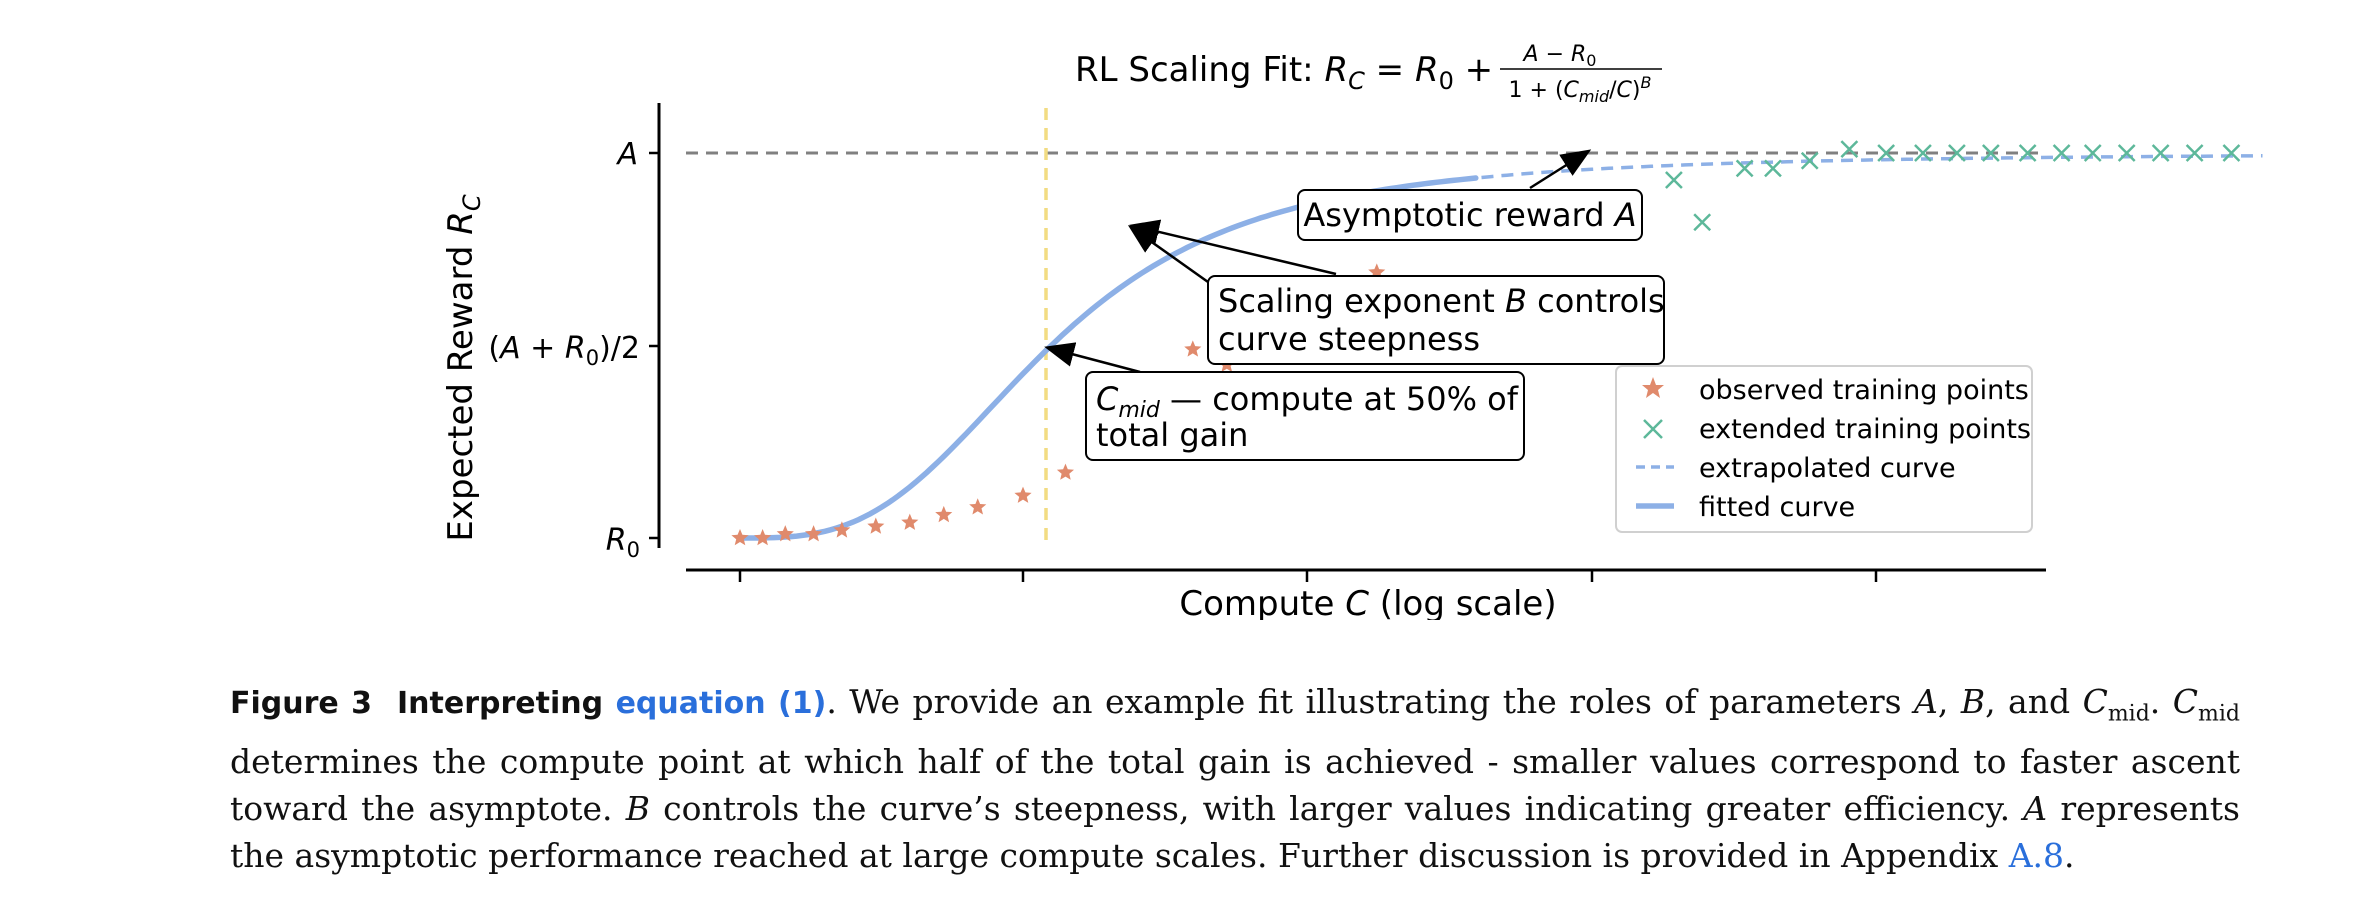 The height and width of the screenshot is (902, 2372). Describe the element at coordinates (623, 542) in the screenshot. I see `ytick-R0: R0` at that location.